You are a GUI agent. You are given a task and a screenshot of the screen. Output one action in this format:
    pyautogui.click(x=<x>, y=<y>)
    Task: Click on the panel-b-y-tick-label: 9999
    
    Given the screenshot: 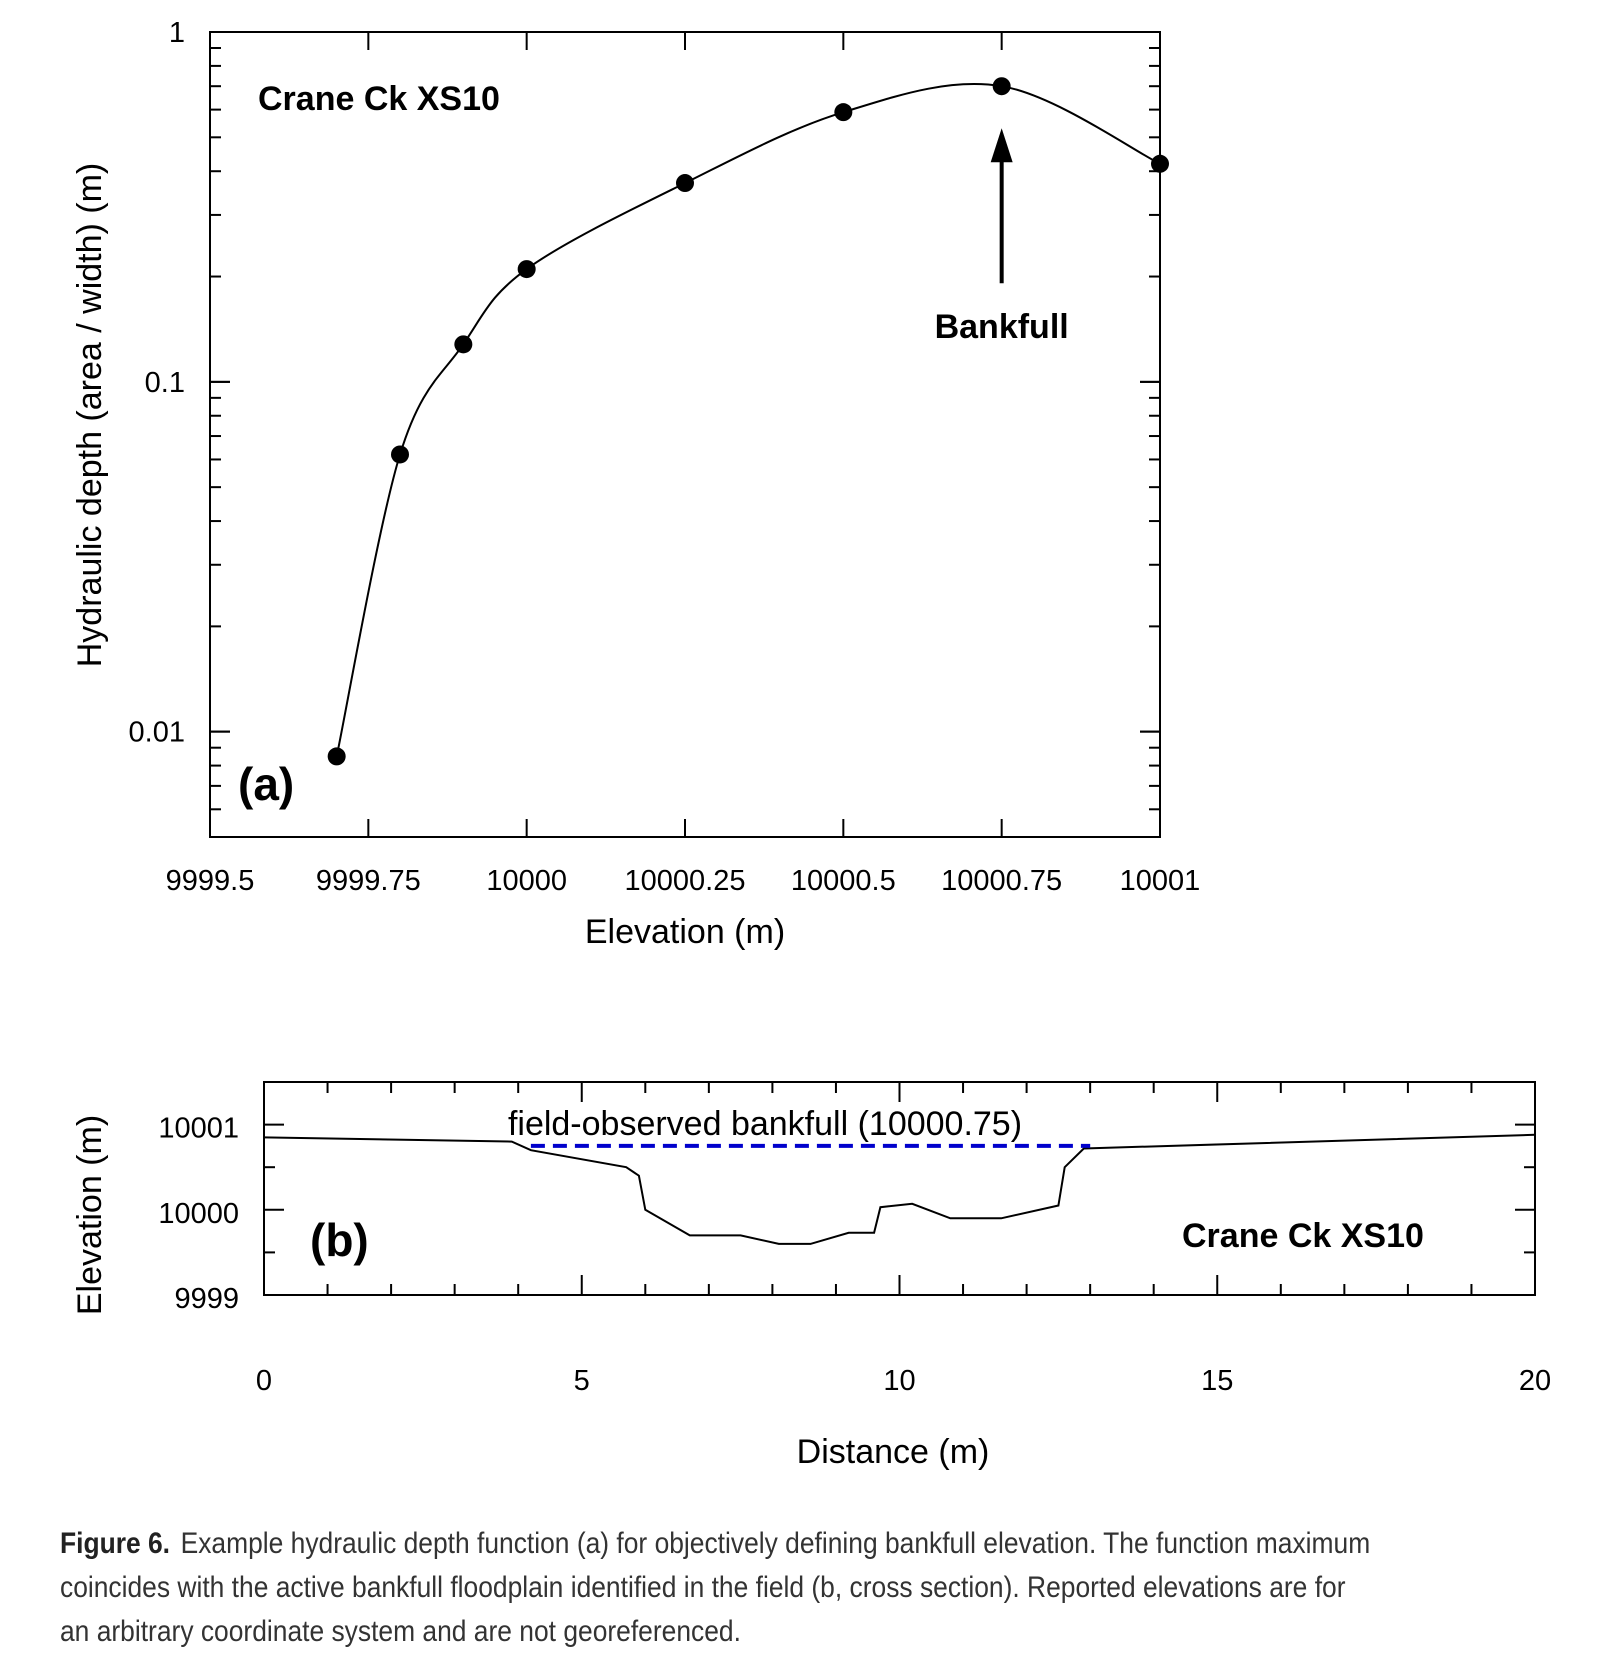 What is the action you would take?
    pyautogui.click(x=206, y=1299)
    